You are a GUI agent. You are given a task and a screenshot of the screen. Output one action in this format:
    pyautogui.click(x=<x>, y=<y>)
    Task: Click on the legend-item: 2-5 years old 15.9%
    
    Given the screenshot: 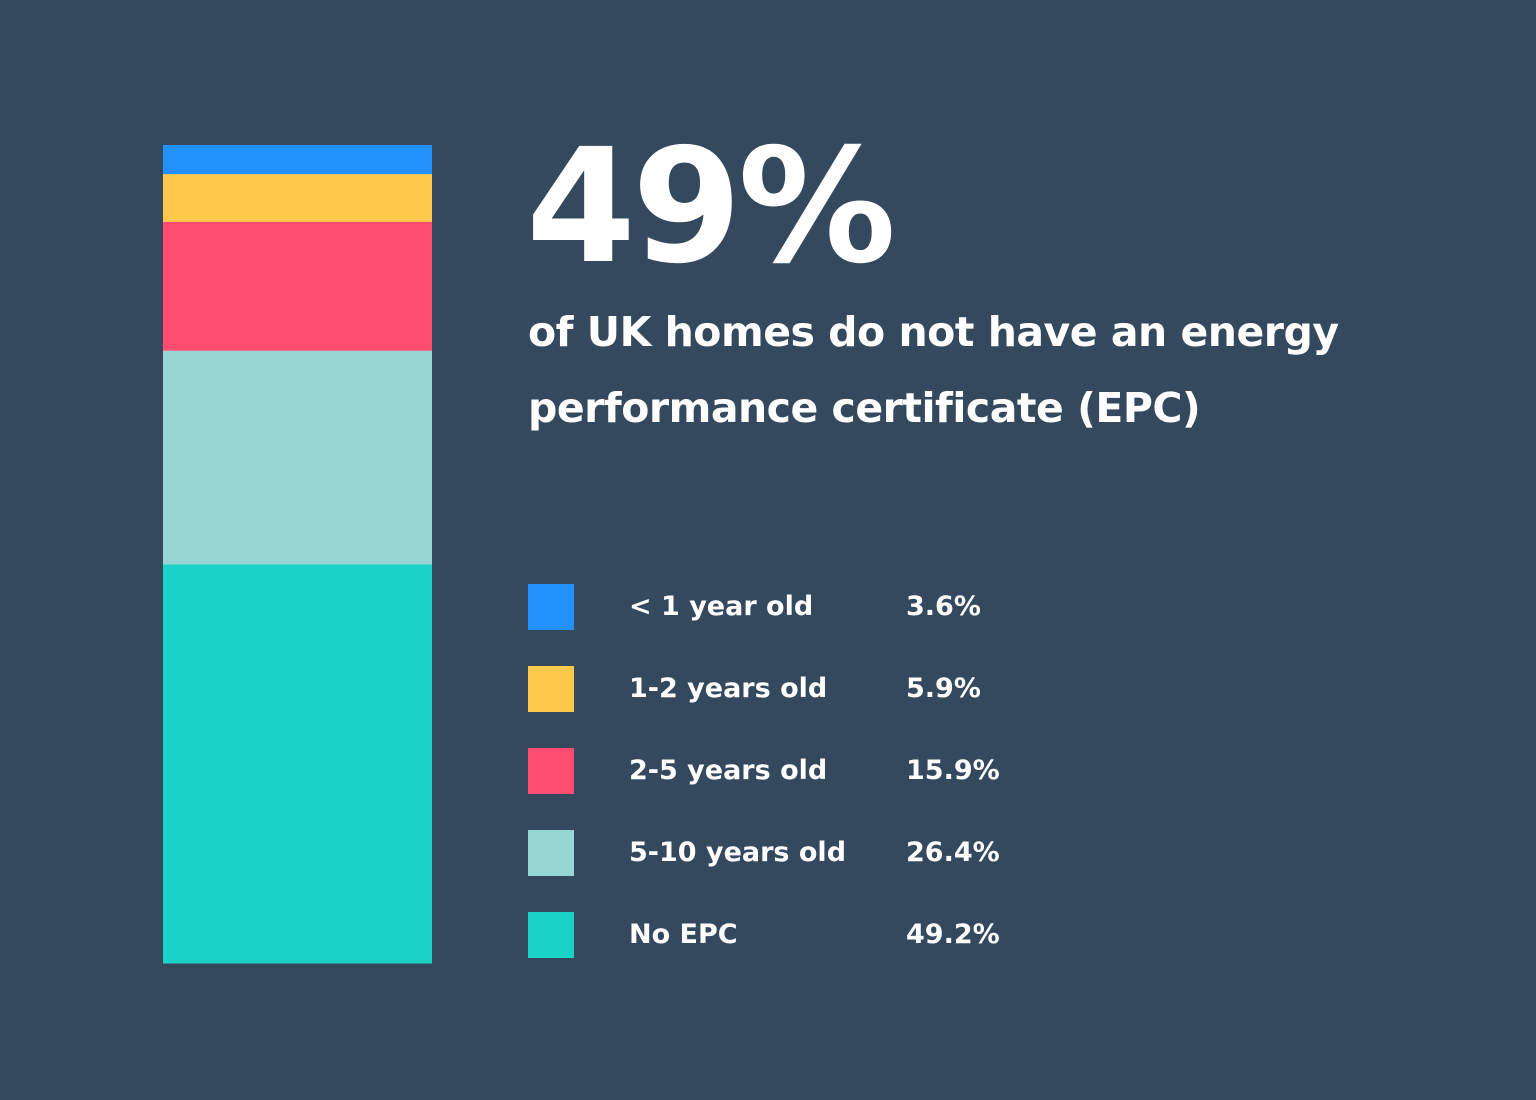 What is the action you would take?
    pyautogui.click(x=878, y=771)
    